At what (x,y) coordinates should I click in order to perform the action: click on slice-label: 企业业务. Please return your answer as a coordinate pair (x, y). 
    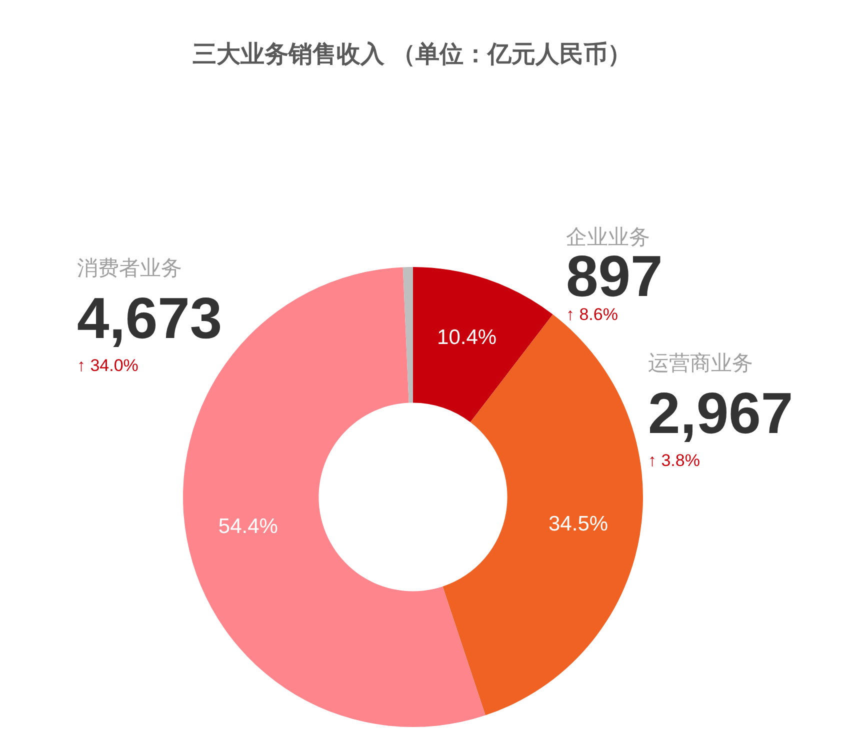
    Looking at the image, I should click on (608, 237).